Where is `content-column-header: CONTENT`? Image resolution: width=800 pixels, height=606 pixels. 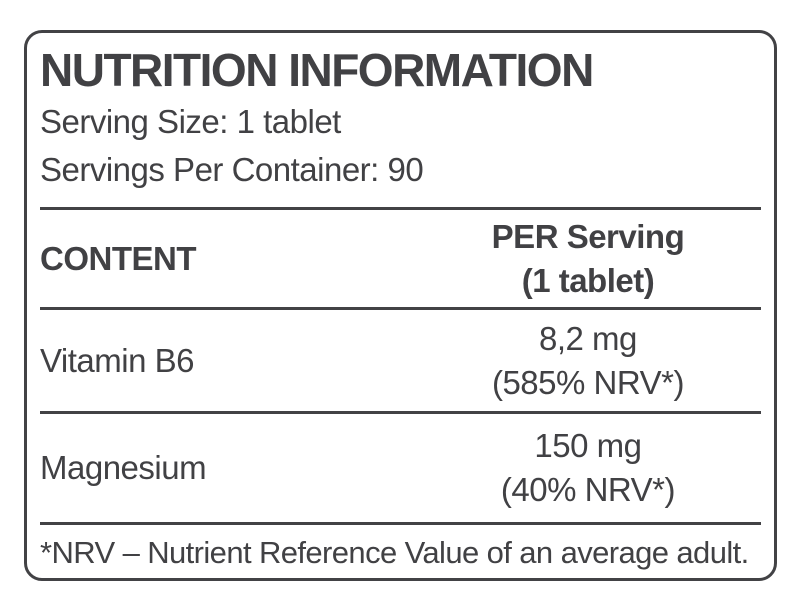
content-column-header: CONTENT is located at coordinates (118, 258).